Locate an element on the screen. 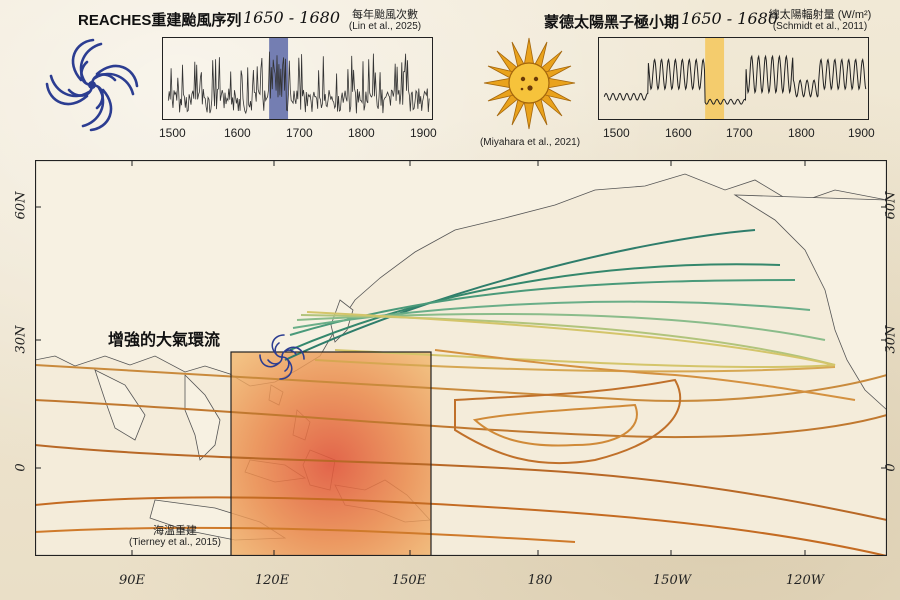 This screenshot has width=900, height=600. left-panel-title: REACHES重建颱風序列 is located at coordinates (160, 20).